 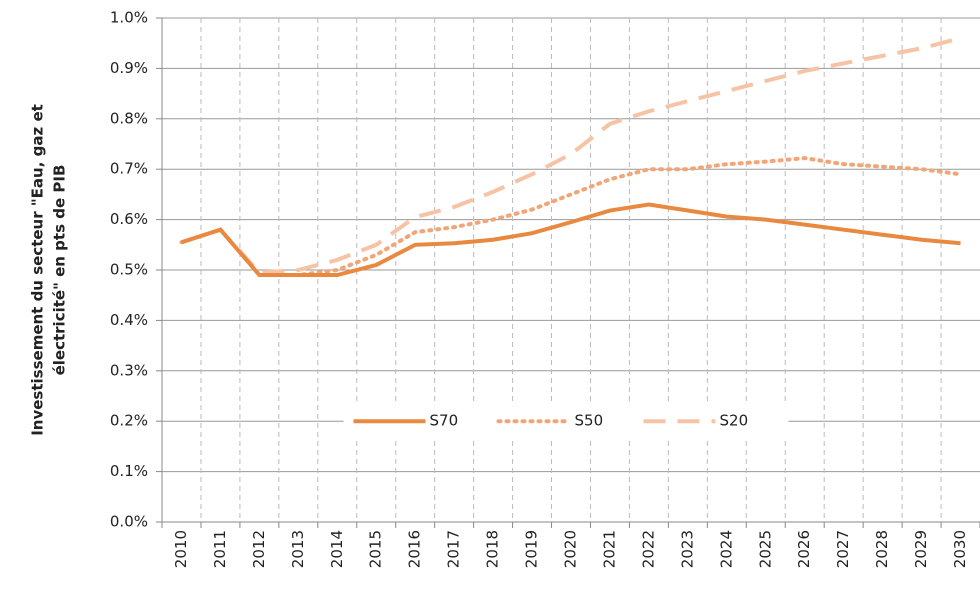 I want to click on legend-label: S70, so click(x=444, y=421).